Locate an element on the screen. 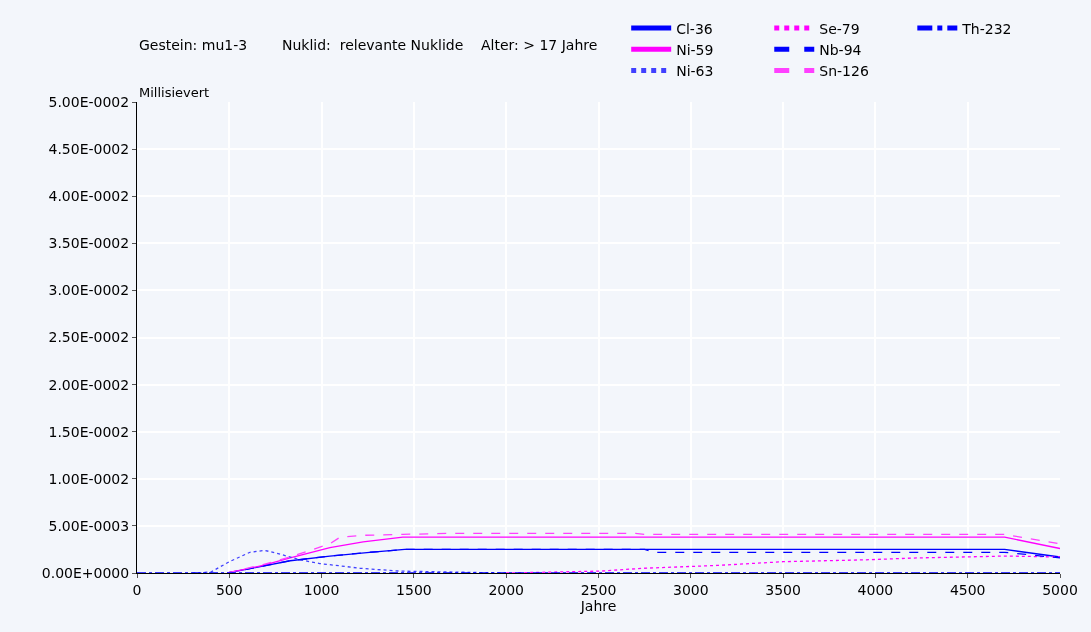 This screenshot has width=1091, height=632. x-tick-label: 5000 is located at coordinates (1060, 589).